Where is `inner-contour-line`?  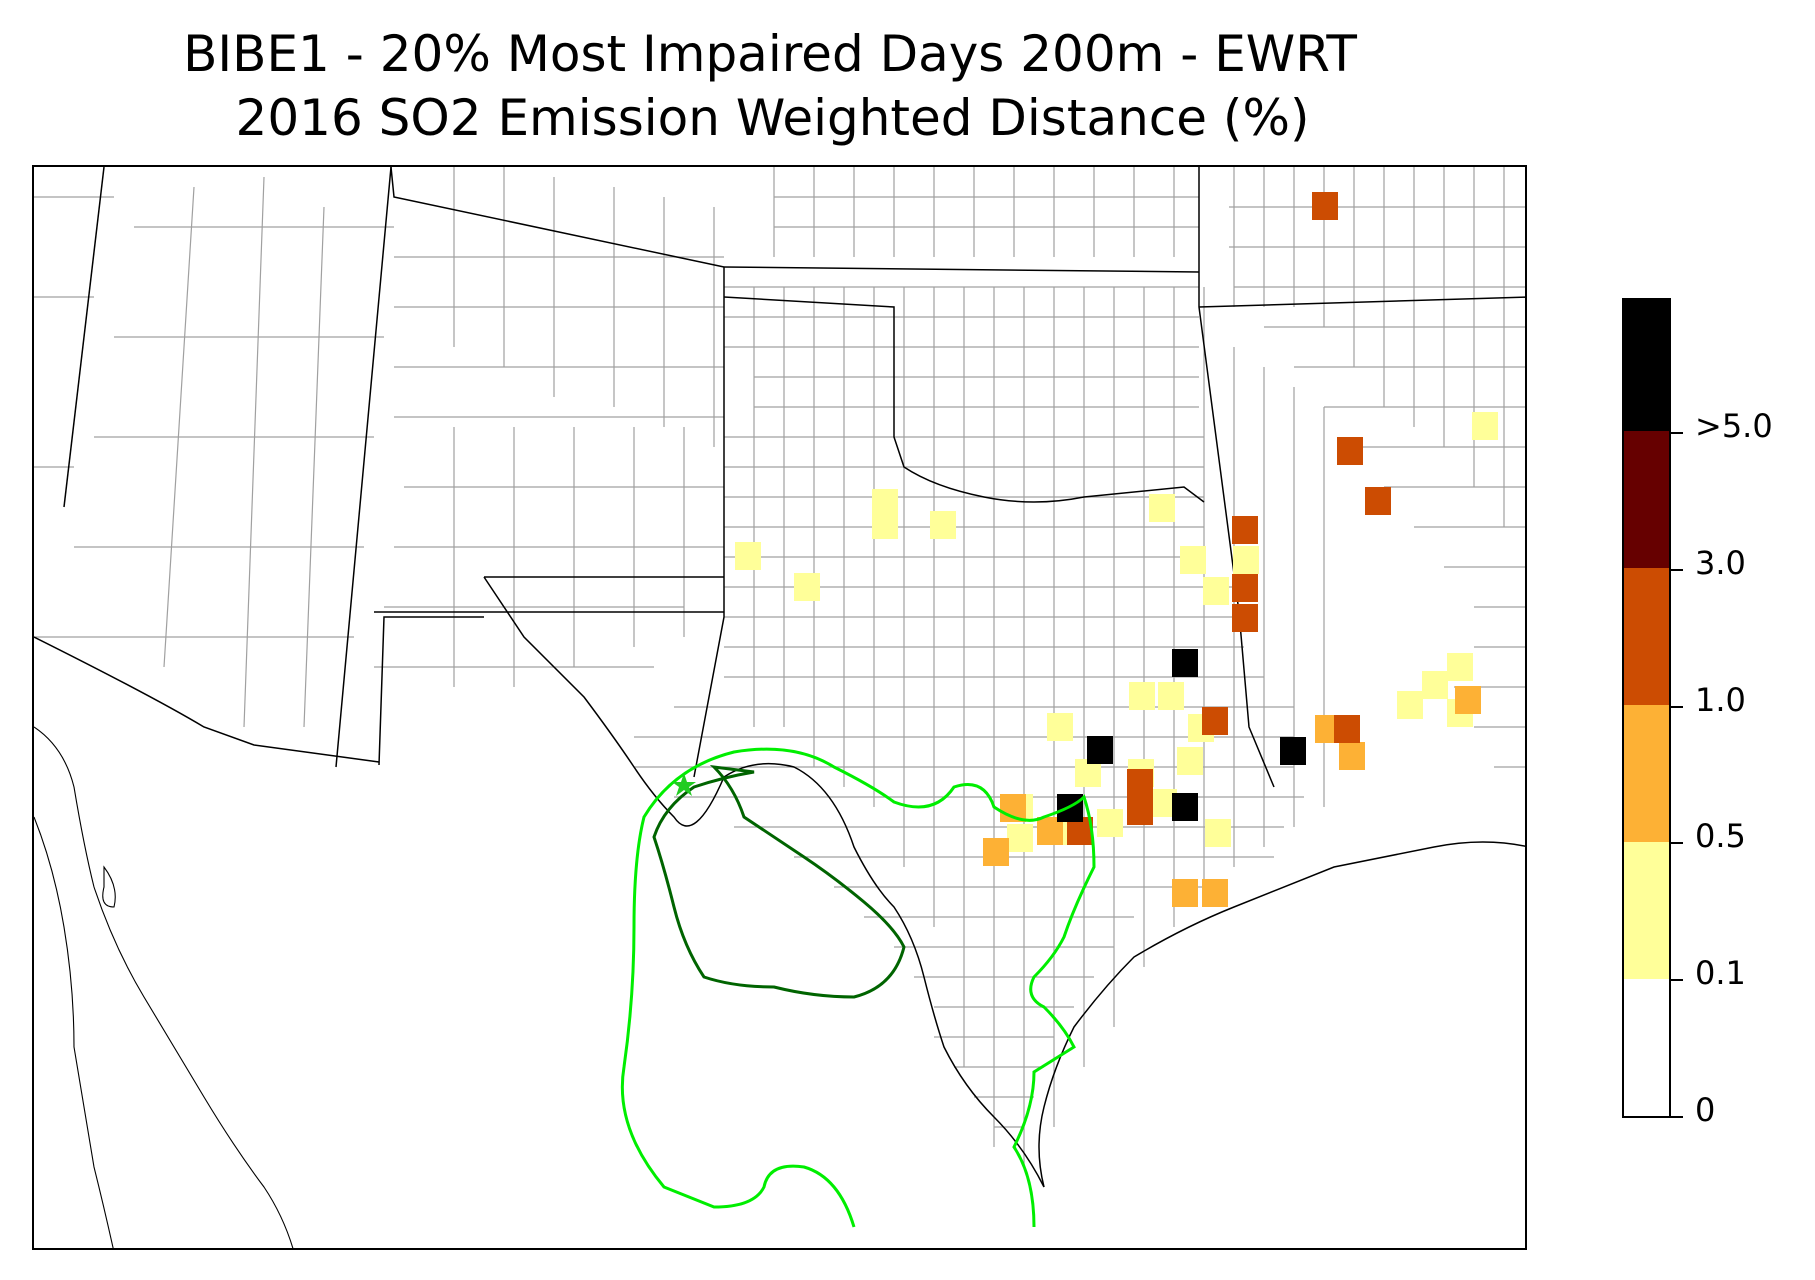 inner-contour-line is located at coordinates (779, 881).